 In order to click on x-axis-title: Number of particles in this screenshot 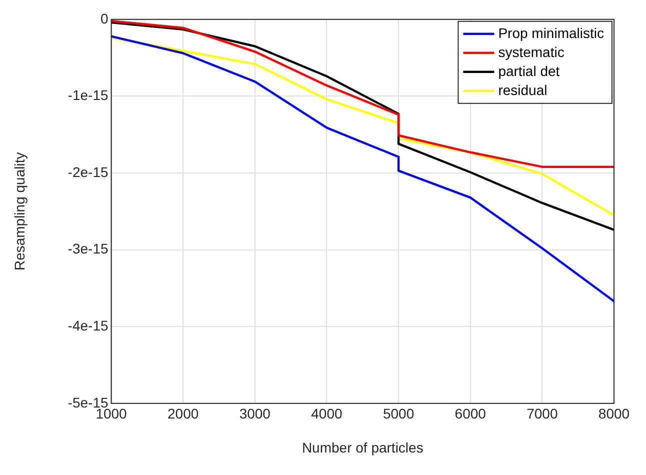, I will do `click(363, 447)`.